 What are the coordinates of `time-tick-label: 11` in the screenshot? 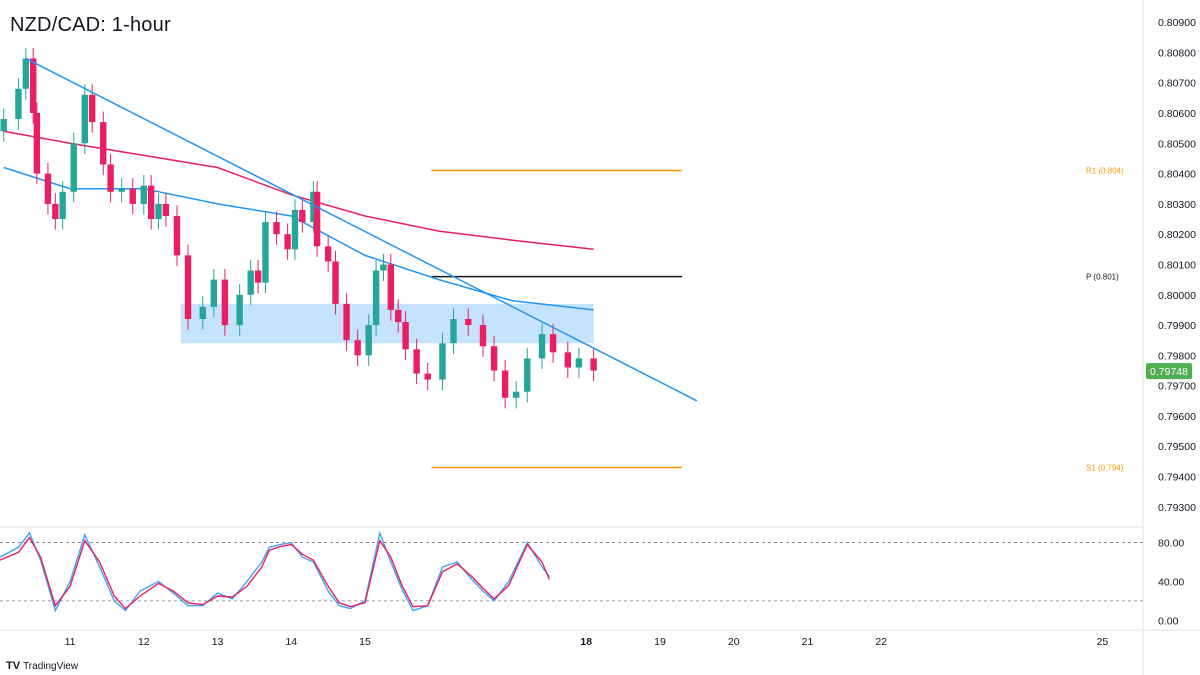 It's located at (70, 642).